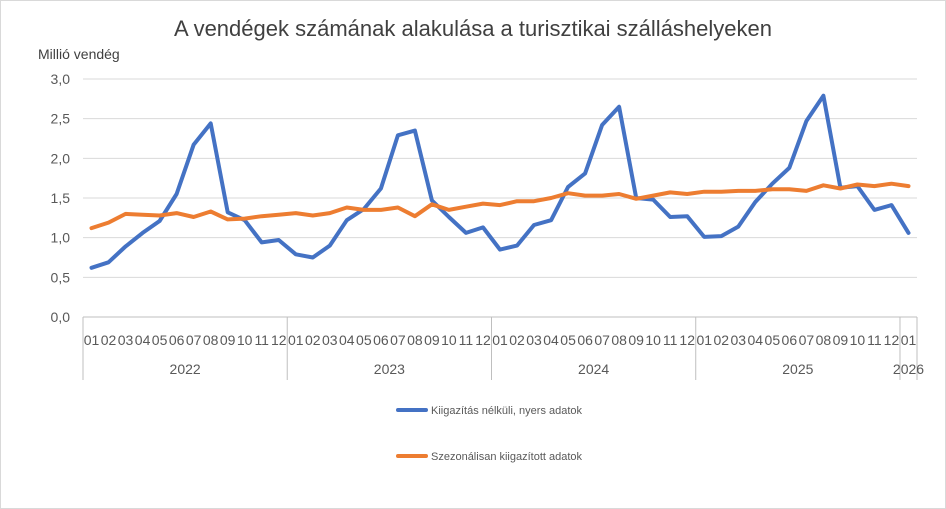  What do you see at coordinates (797, 369) in the screenshot?
I see `x-tick-label-year: 2025` at bounding box center [797, 369].